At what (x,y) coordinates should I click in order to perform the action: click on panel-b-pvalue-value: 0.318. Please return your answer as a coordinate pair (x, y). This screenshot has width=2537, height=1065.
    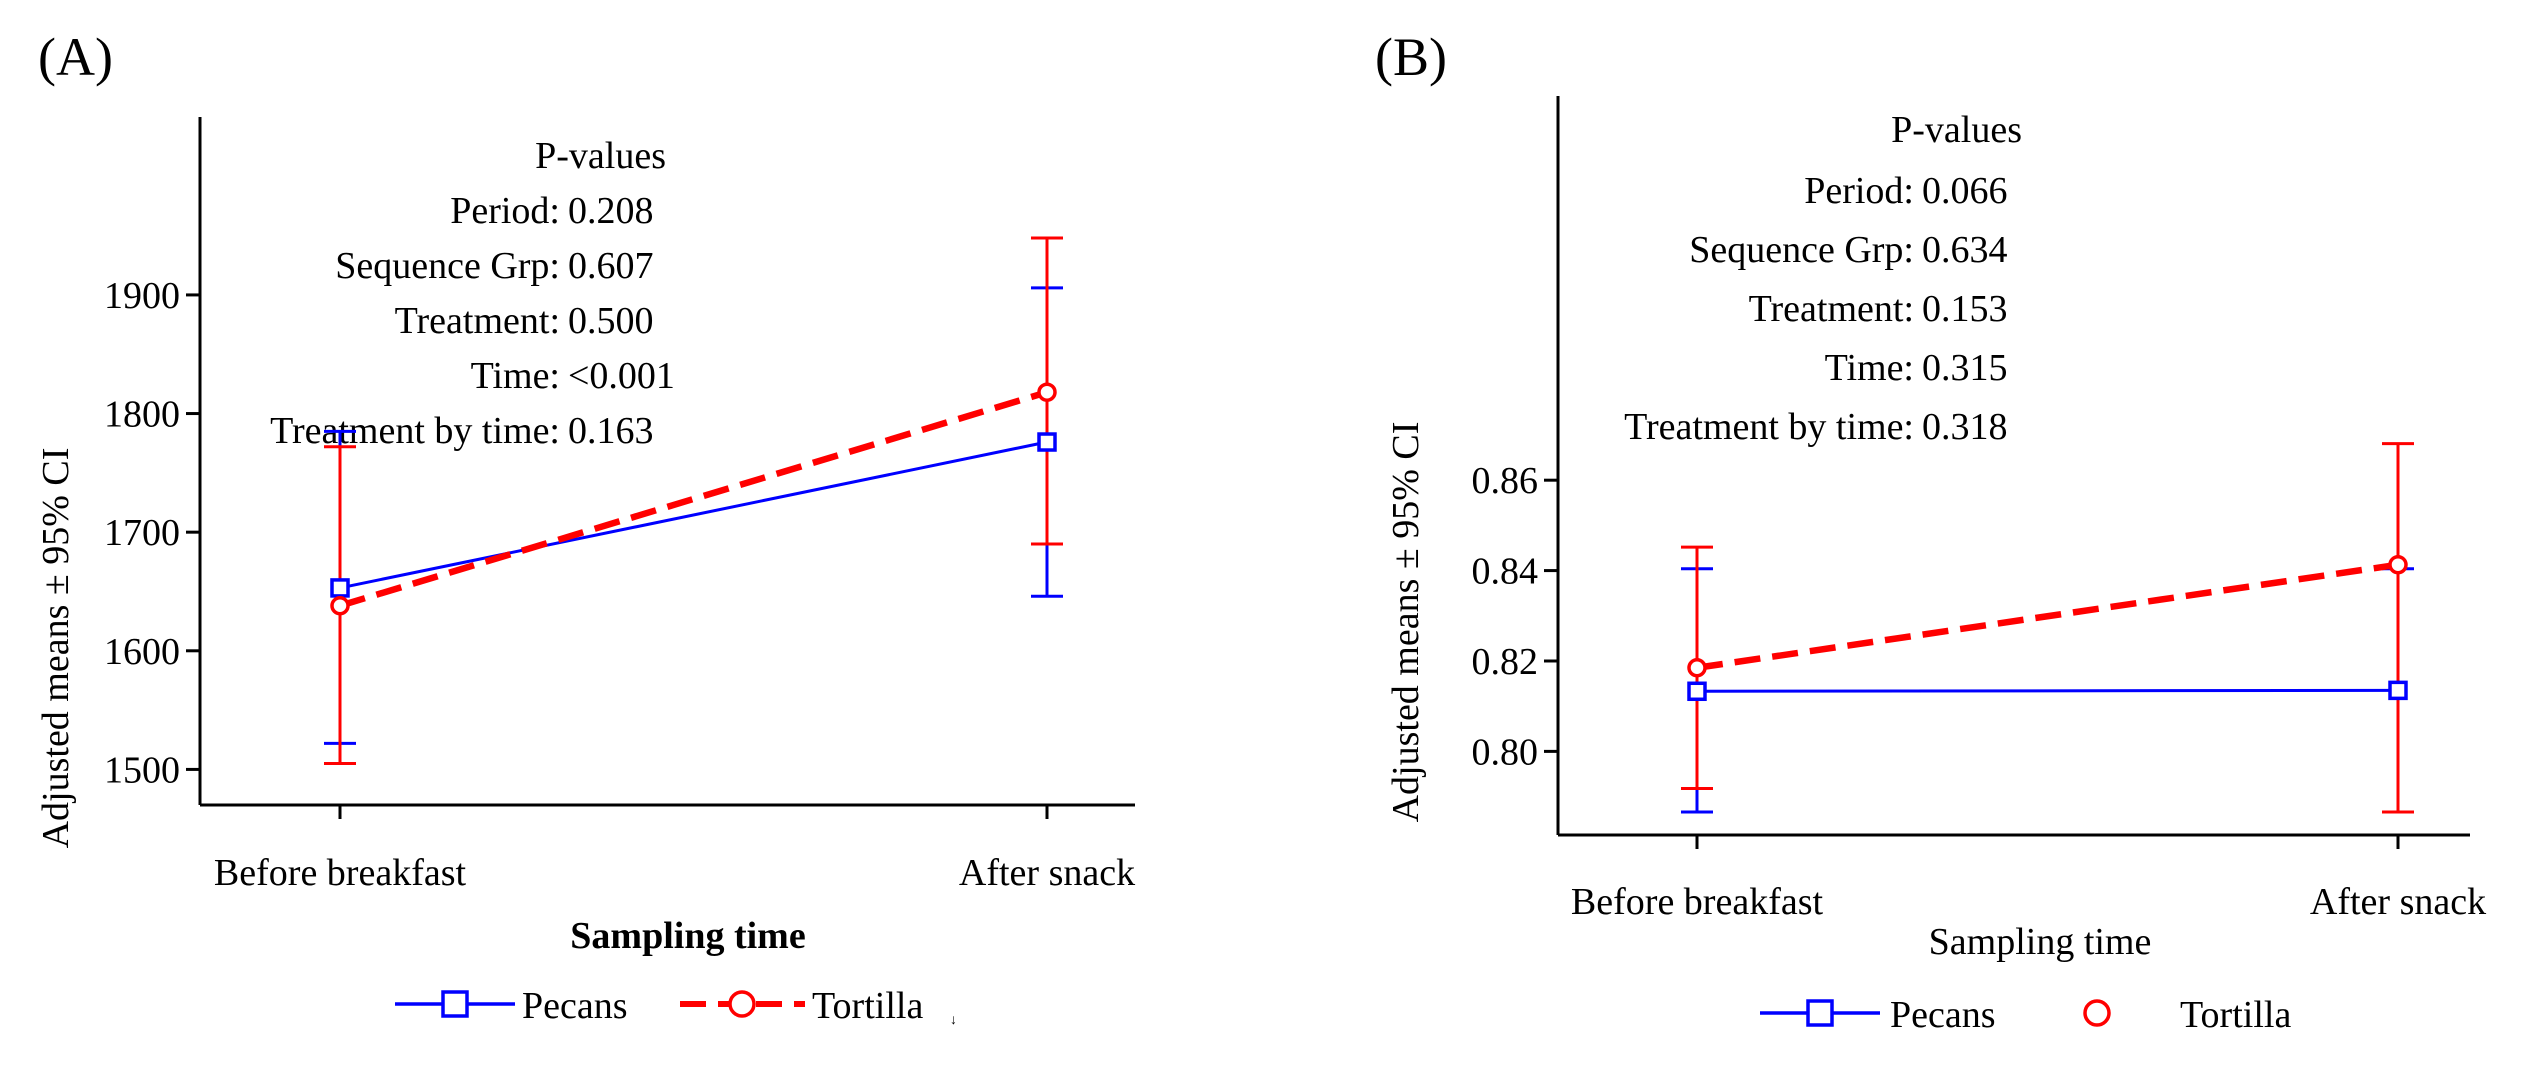
    Looking at the image, I should click on (1965, 427).